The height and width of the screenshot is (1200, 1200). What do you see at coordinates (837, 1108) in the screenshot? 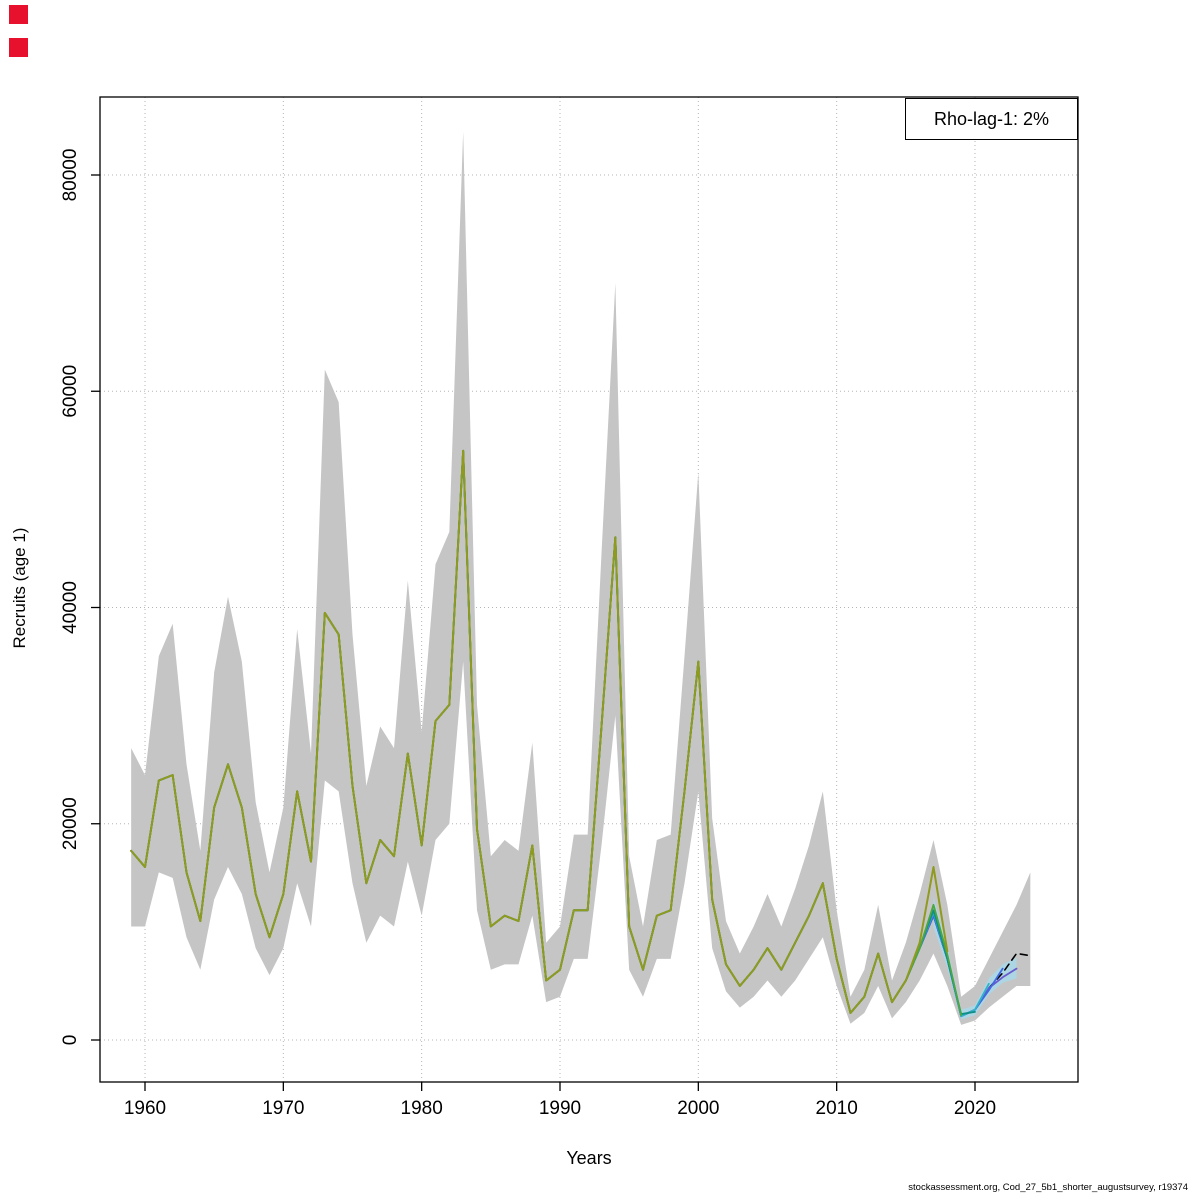
I see `x-tick-label: 2010` at bounding box center [837, 1108].